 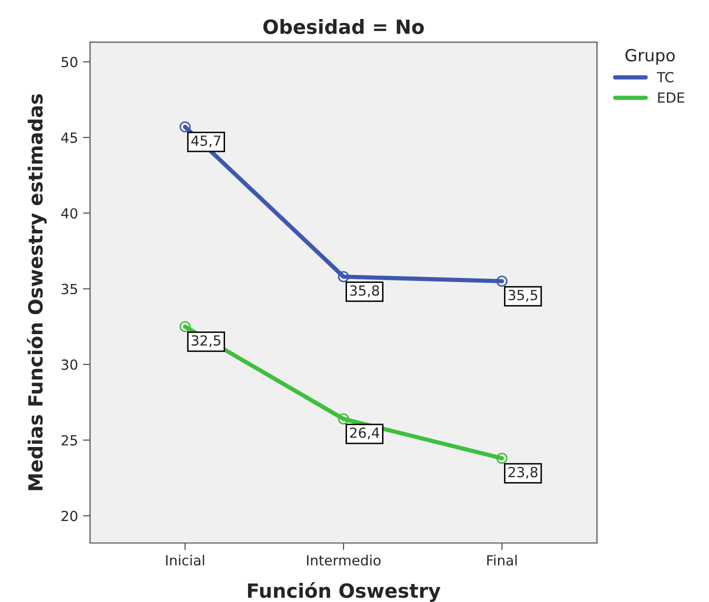 What do you see at coordinates (523, 296) in the screenshot?
I see `data-label: 35,5` at bounding box center [523, 296].